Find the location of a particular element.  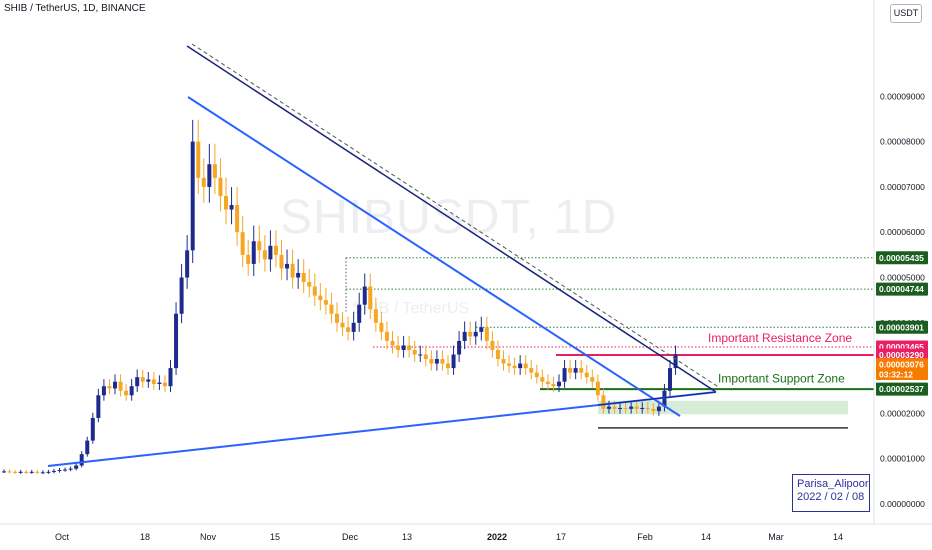

y-tick-label: 0.00001000 is located at coordinates (902, 459).